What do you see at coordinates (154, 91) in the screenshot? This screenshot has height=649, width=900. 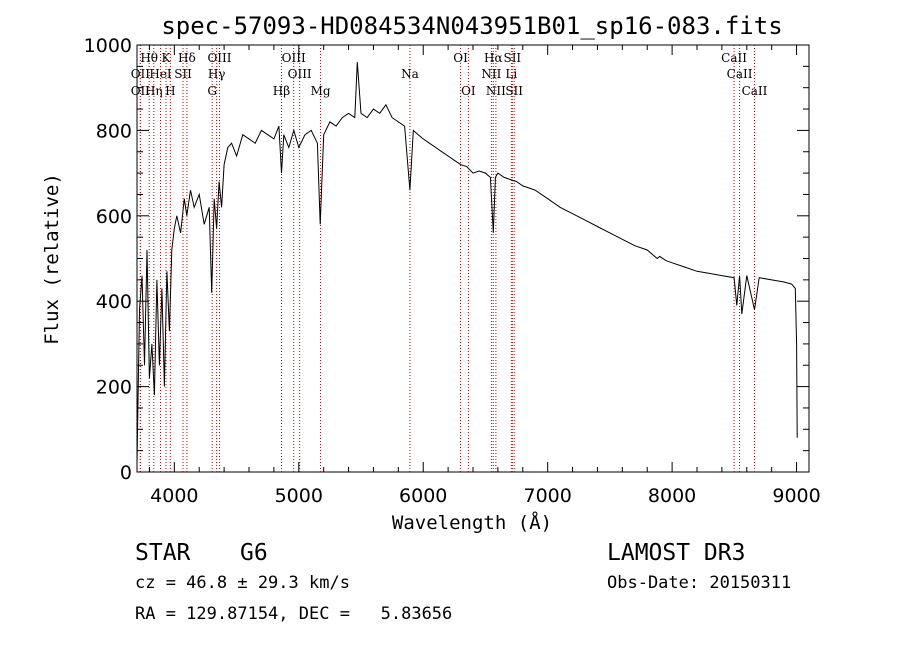 I see `line-label: Hη` at bounding box center [154, 91].